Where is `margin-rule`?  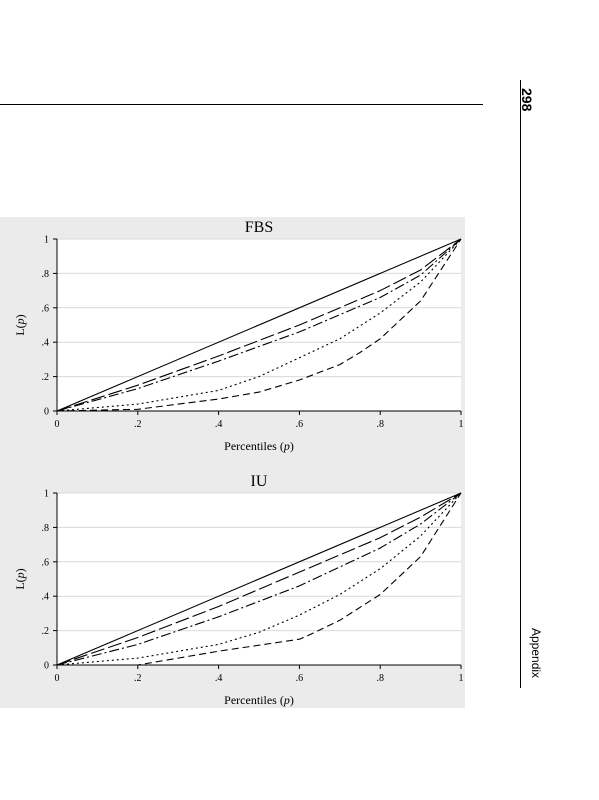 margin-rule is located at coordinates (520, 384).